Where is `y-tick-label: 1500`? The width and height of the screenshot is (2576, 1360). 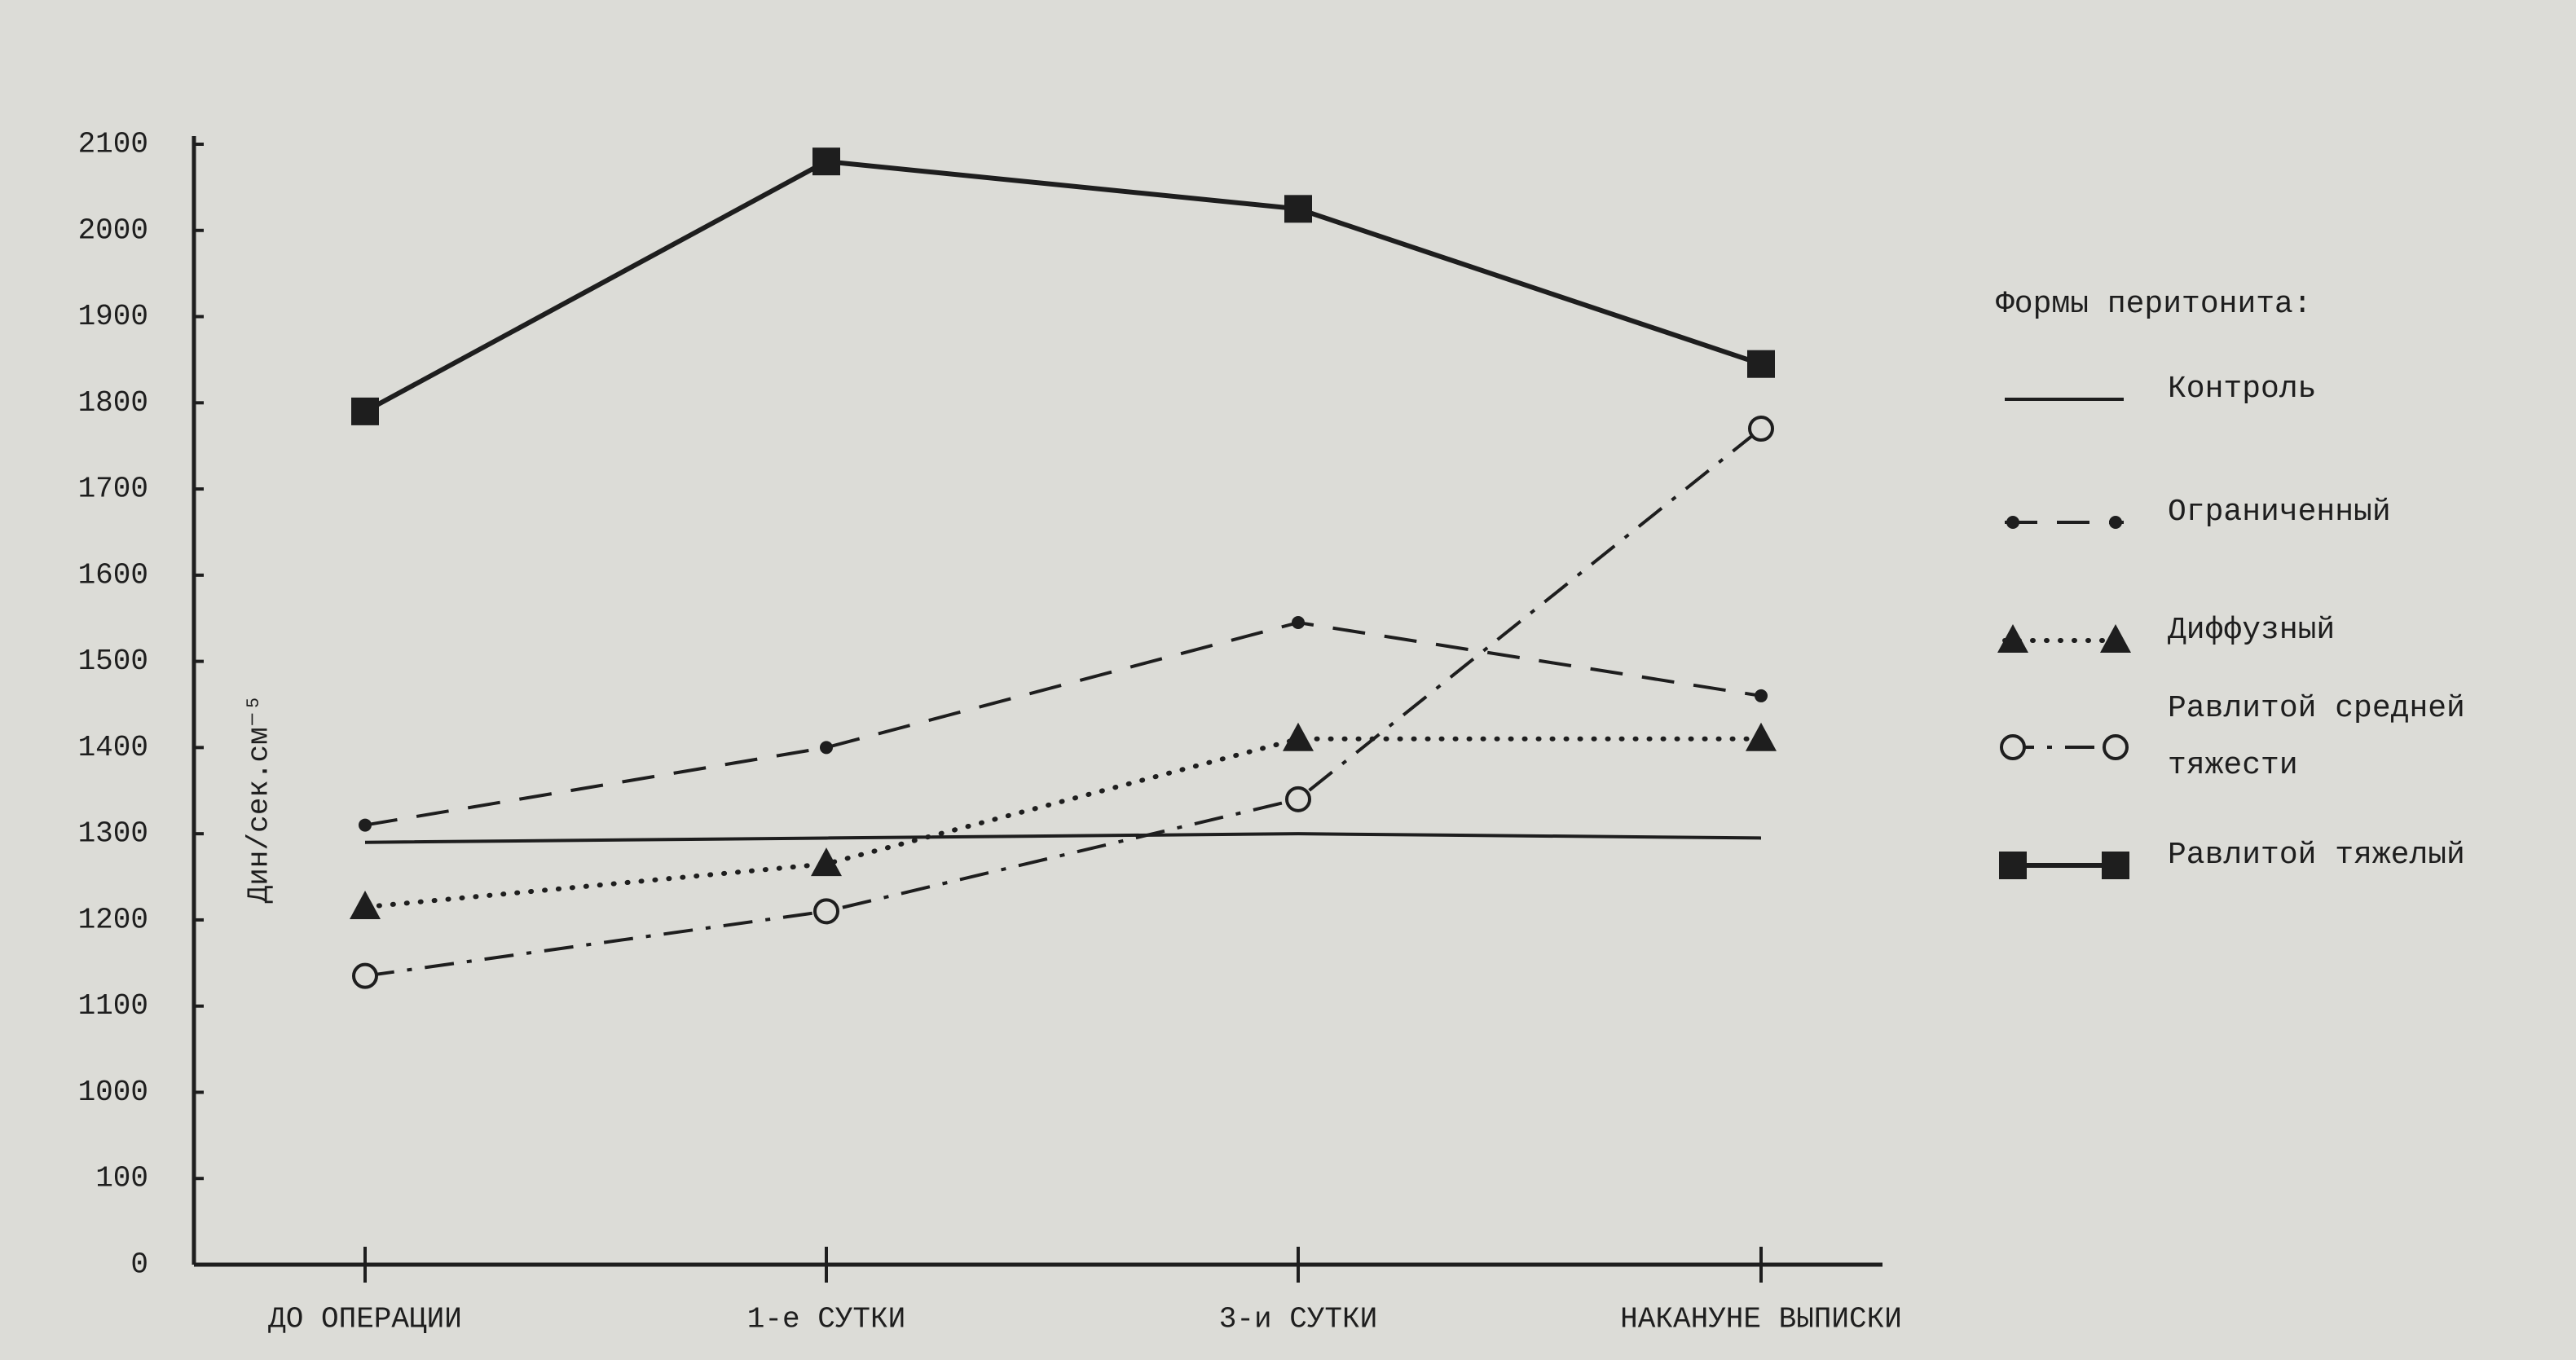 y-tick-label: 1500 is located at coordinates (113, 661).